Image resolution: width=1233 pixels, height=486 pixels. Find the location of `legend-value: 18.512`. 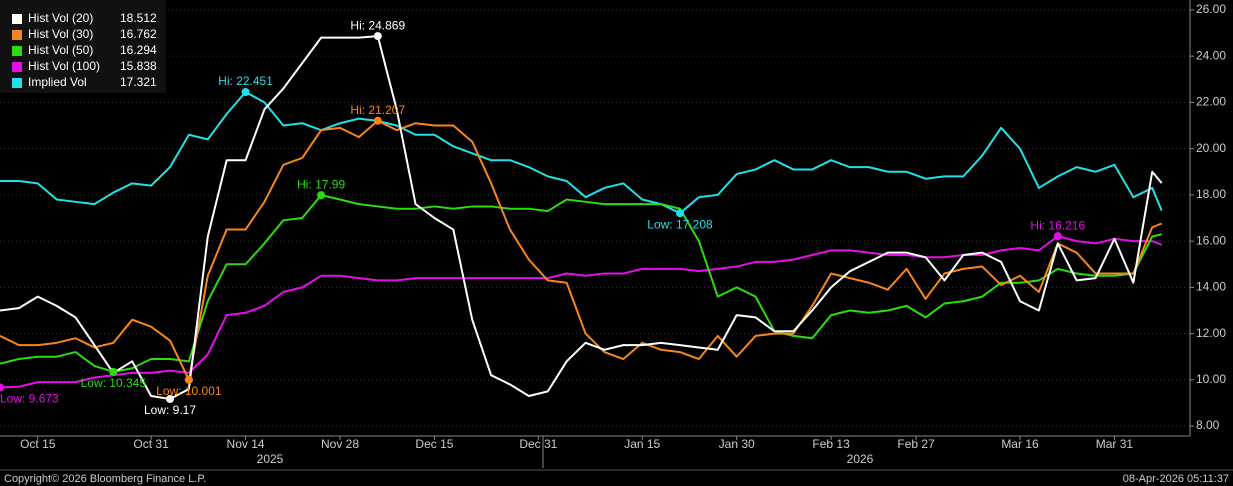

legend-value: 18.512 is located at coordinates (138, 18).